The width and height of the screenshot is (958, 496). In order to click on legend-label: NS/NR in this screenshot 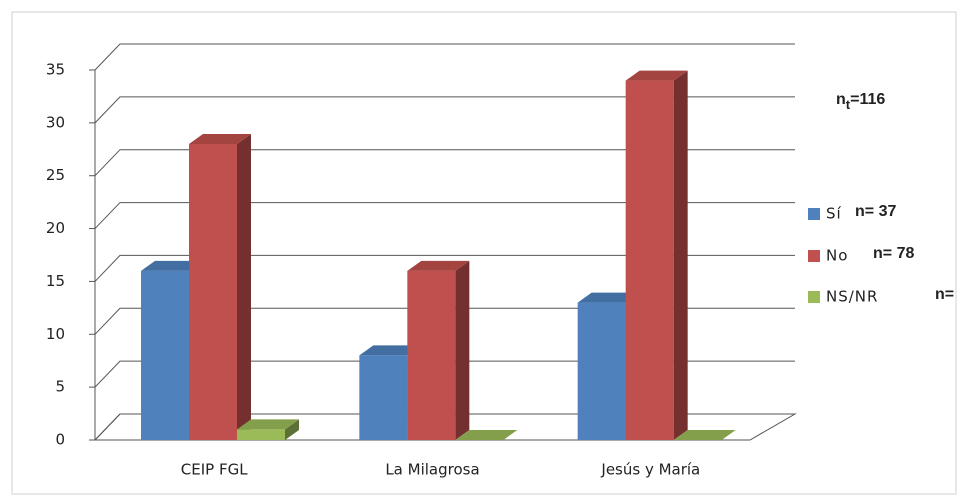, I will do `click(852, 297)`.